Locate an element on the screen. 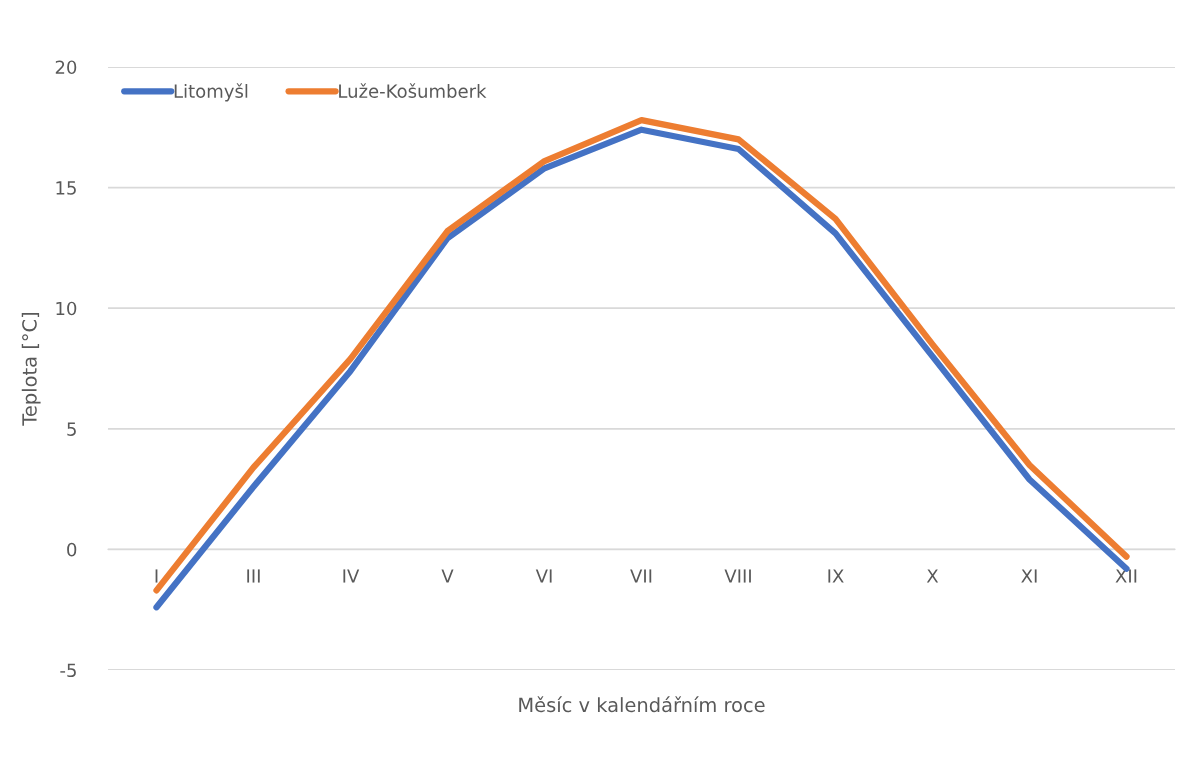 Image resolution: width=1190 pixels, height=762 pixels. x-tick-label: XI is located at coordinates (1029, 576).